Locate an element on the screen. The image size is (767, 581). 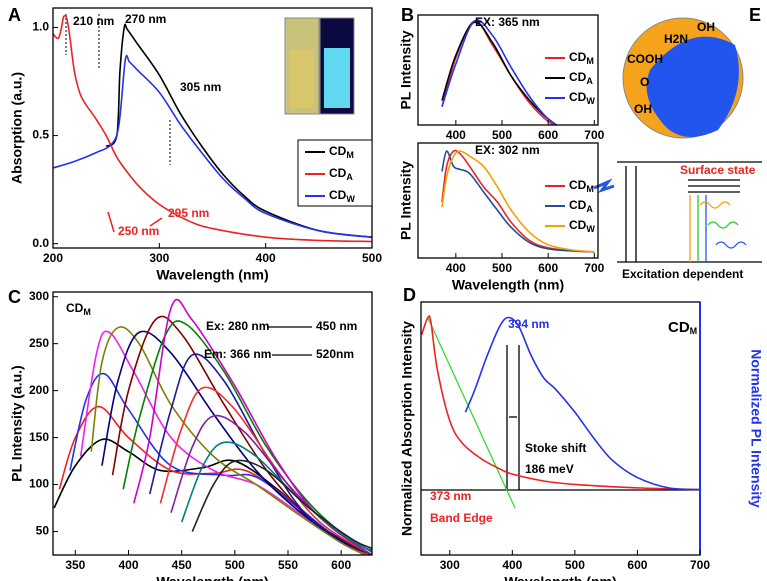
annotation: 295 nm is located at coordinates (188, 213).